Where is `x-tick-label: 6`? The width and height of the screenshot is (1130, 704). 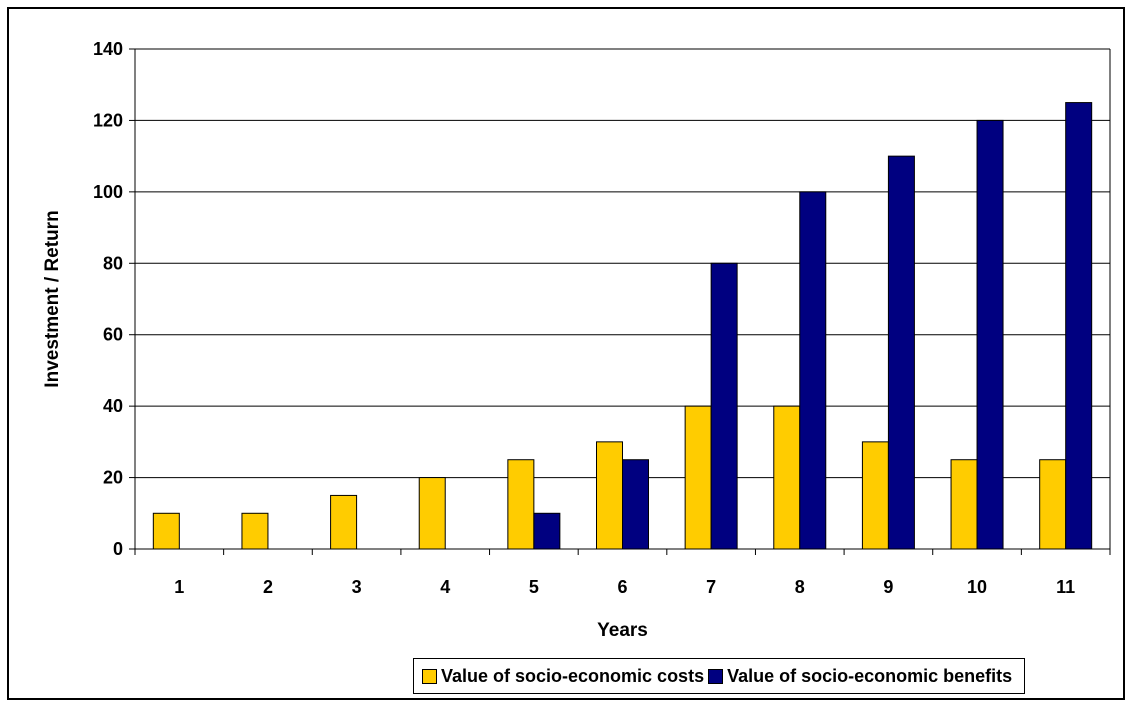
x-tick-label: 6 is located at coordinates (622, 587).